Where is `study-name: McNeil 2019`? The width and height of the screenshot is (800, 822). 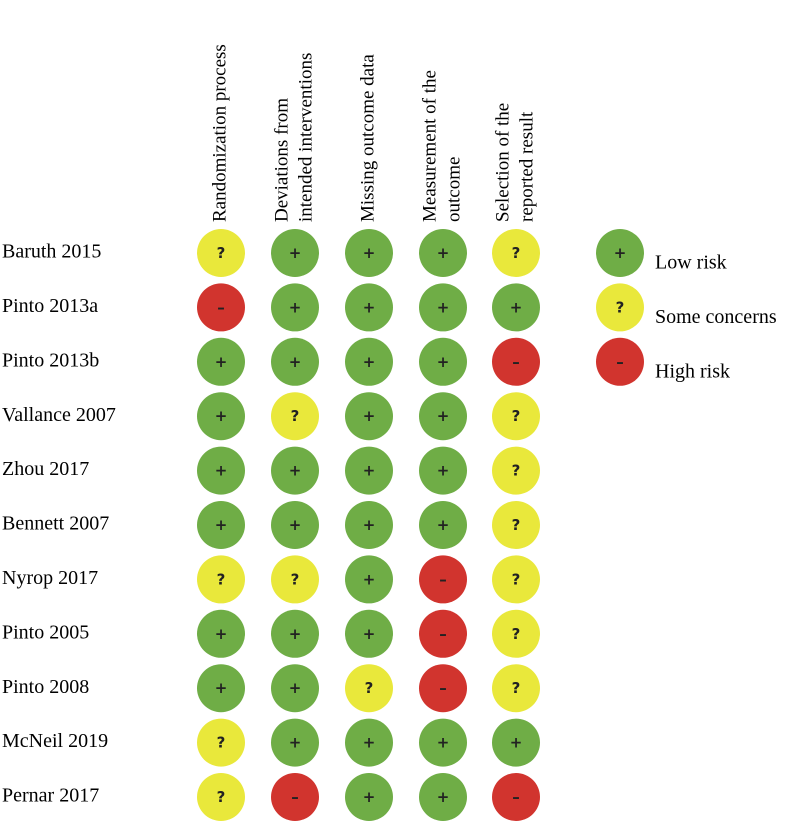
study-name: McNeil 2019 is located at coordinates (55, 741).